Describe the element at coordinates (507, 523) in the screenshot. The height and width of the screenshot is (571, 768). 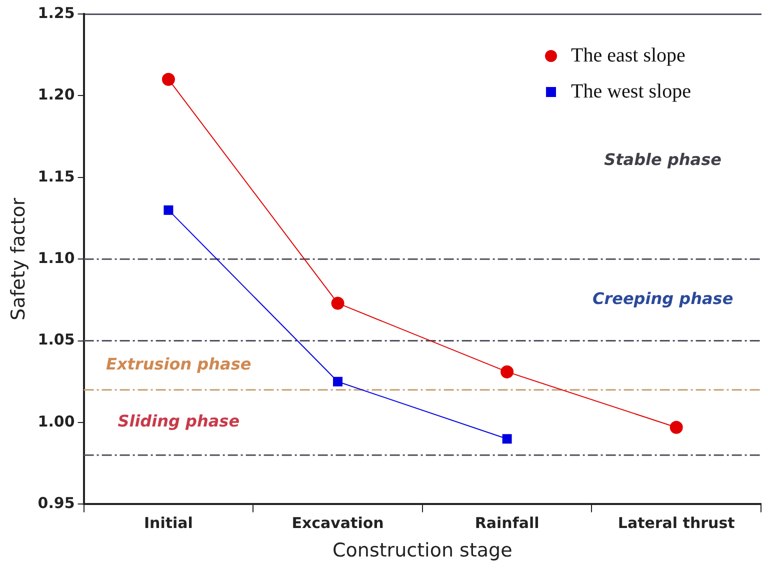
I see `x-tick-label: Rainfall` at that location.